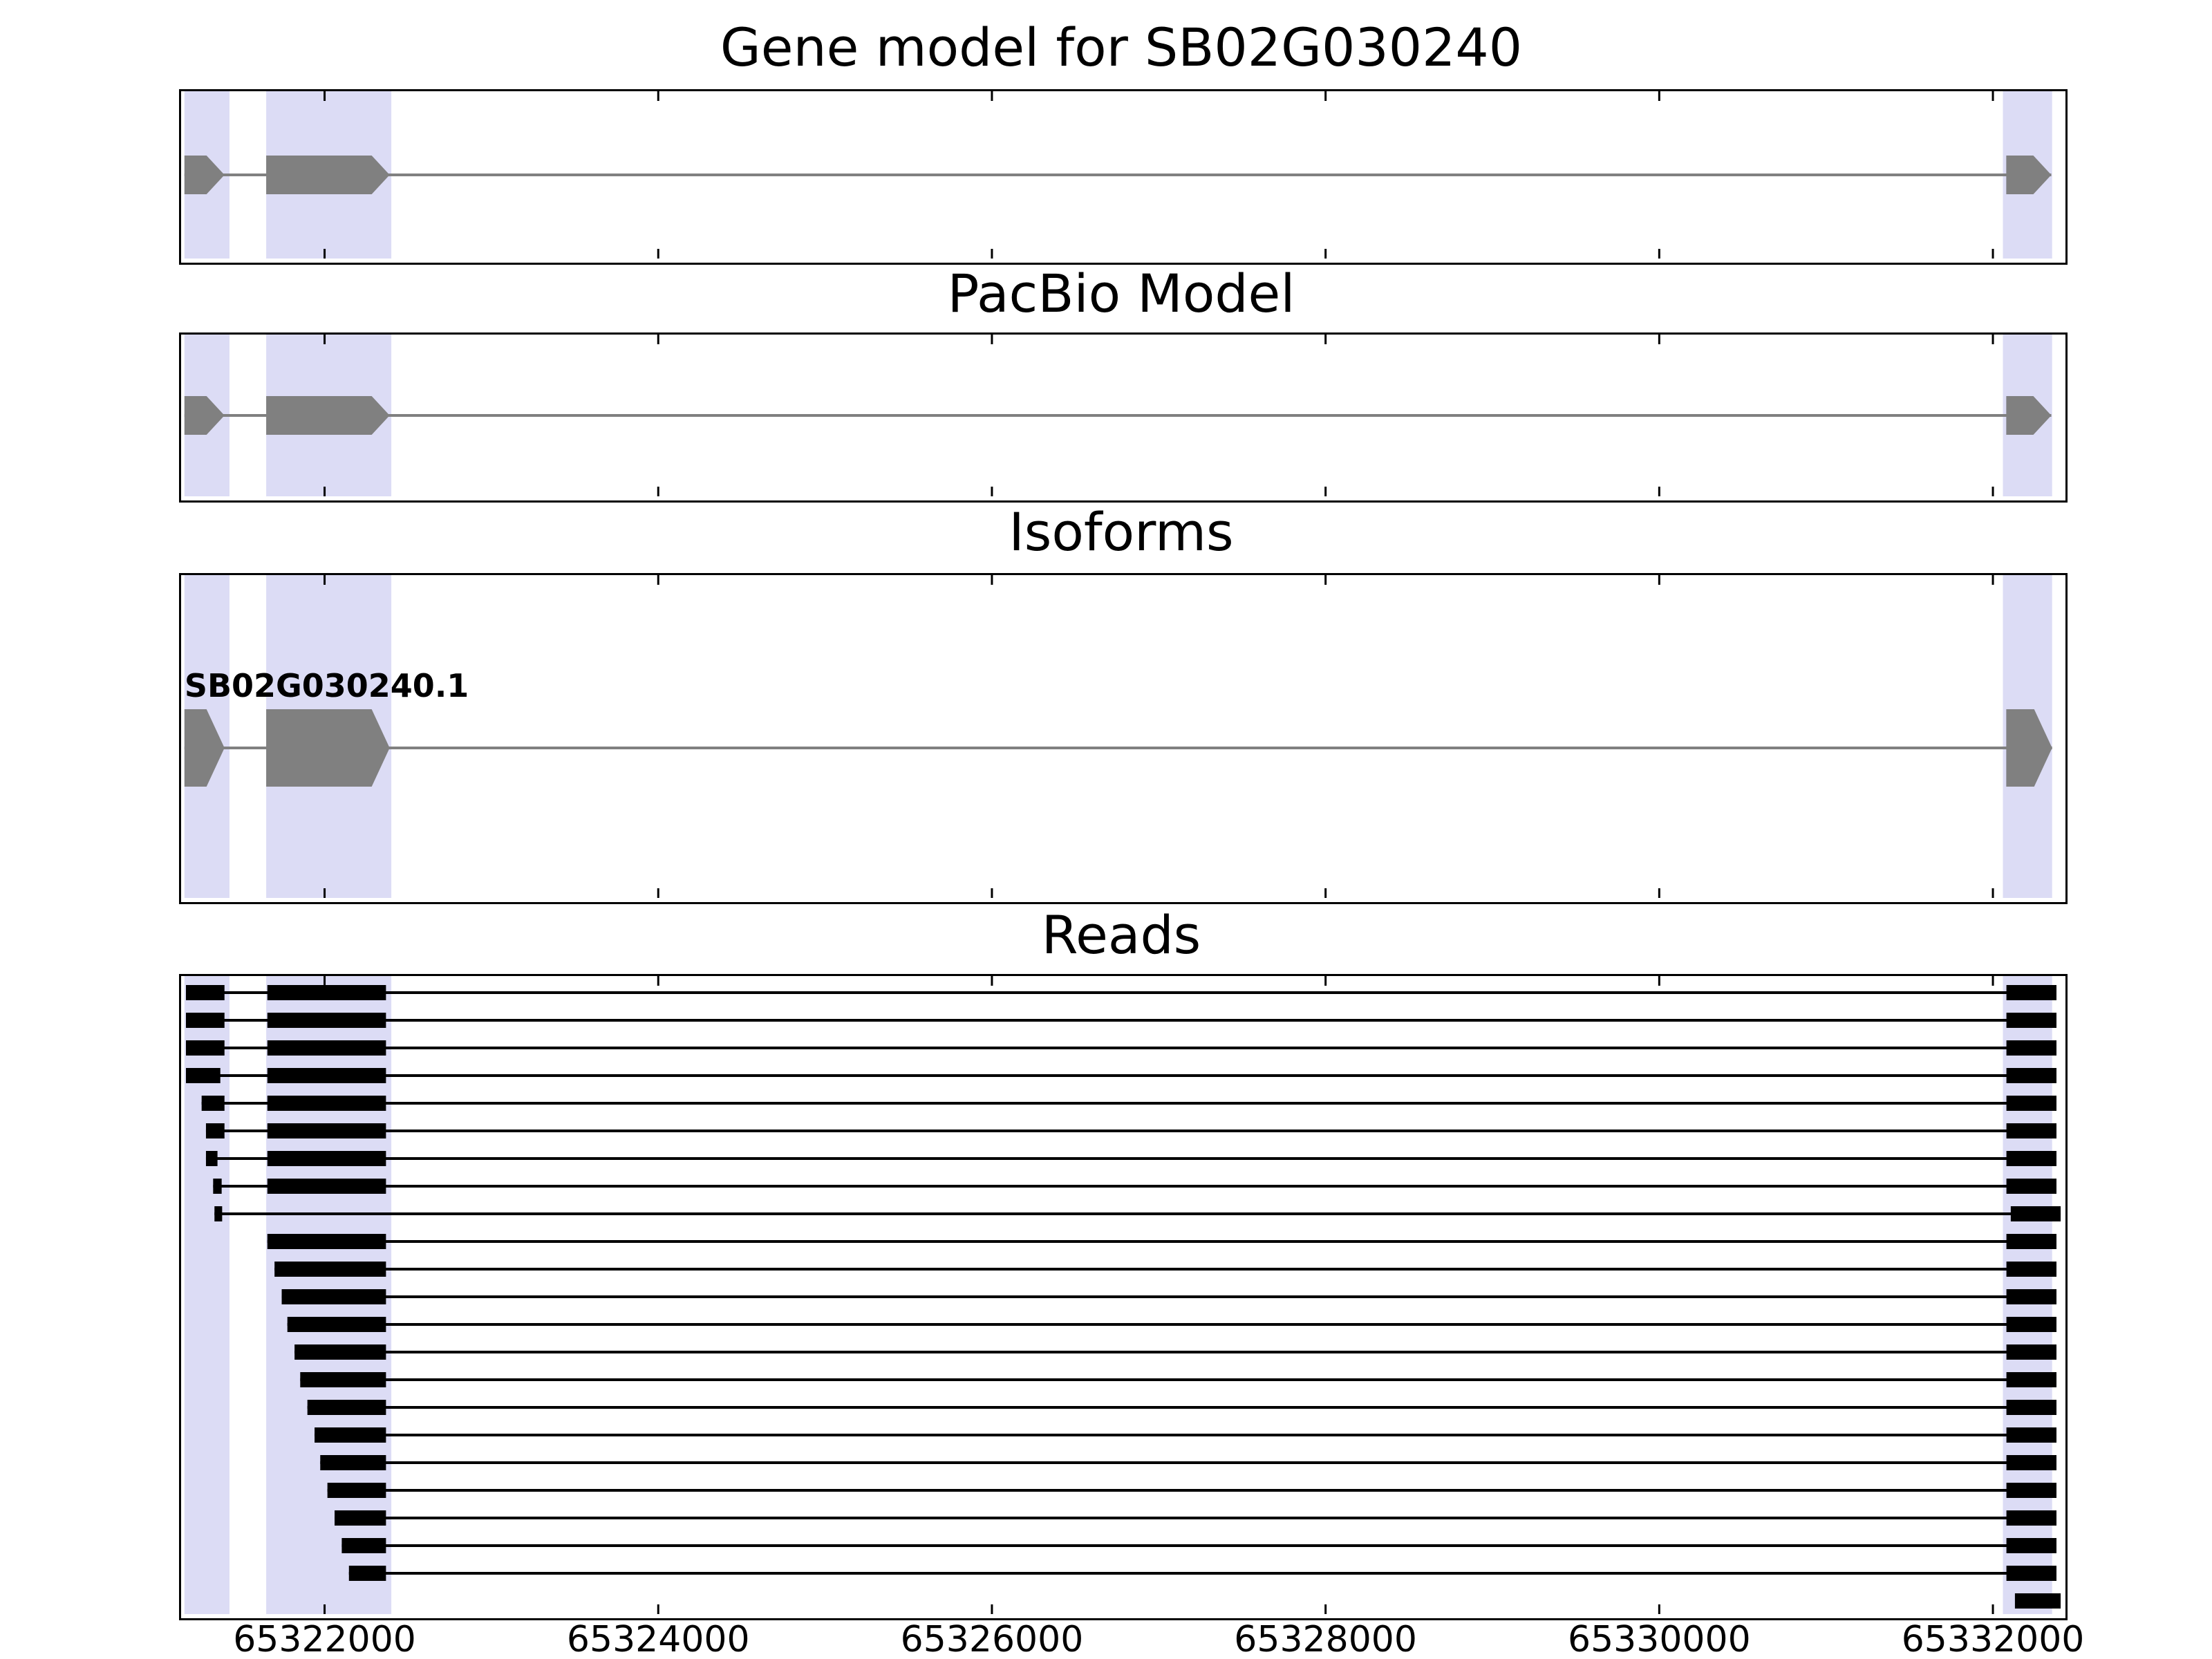 Image resolution: width=2212 pixels, height=1659 pixels. Describe the element at coordinates (658, 1639) in the screenshot. I see `x-tick-label: 65324000` at that location.